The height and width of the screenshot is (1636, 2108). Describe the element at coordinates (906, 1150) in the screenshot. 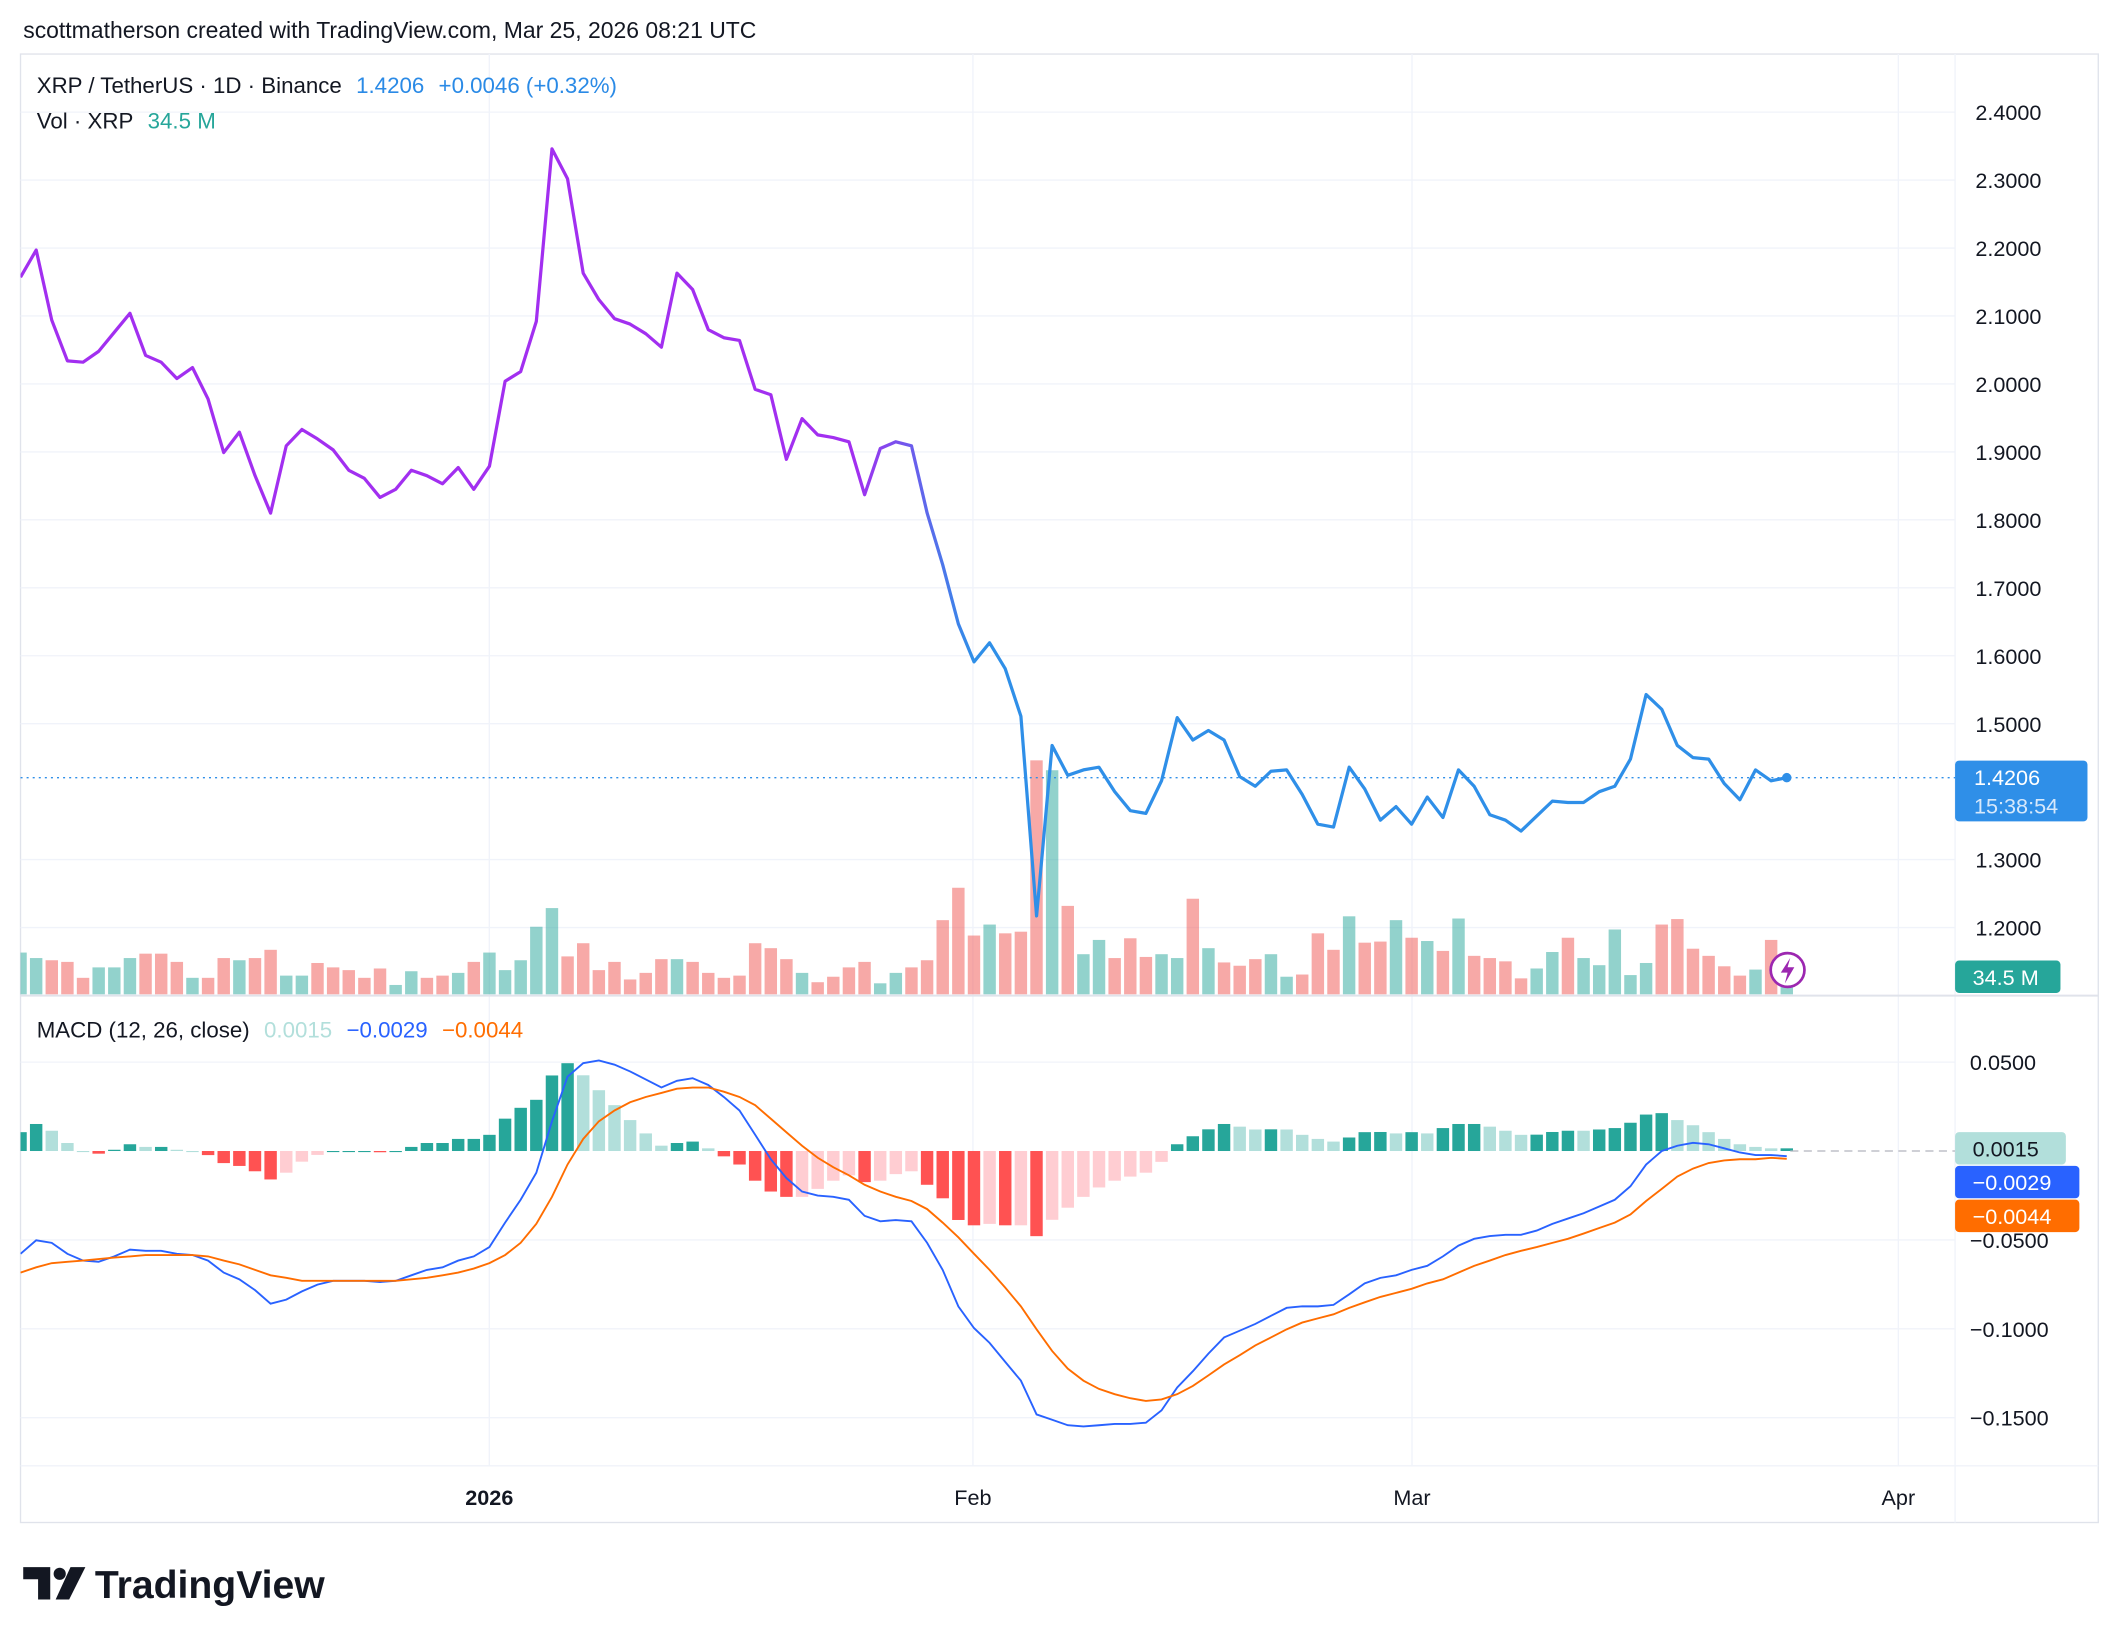

I see `macd-histogram` at that location.